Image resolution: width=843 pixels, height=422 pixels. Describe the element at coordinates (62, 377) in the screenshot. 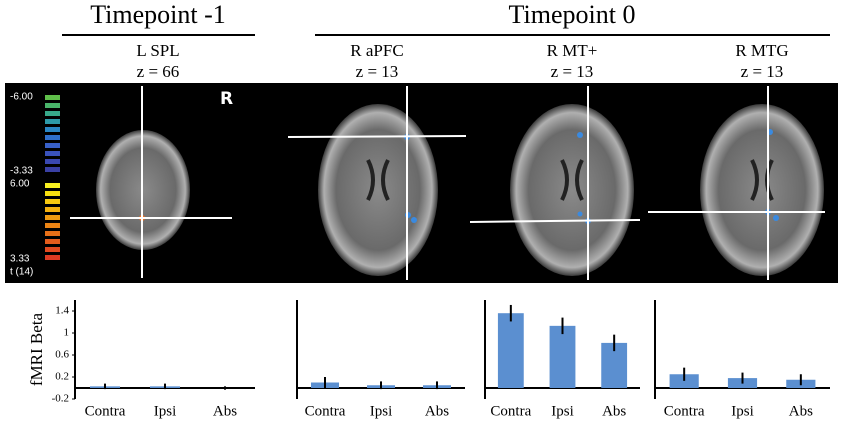

I see `y-tick-label: 0.2` at that location.